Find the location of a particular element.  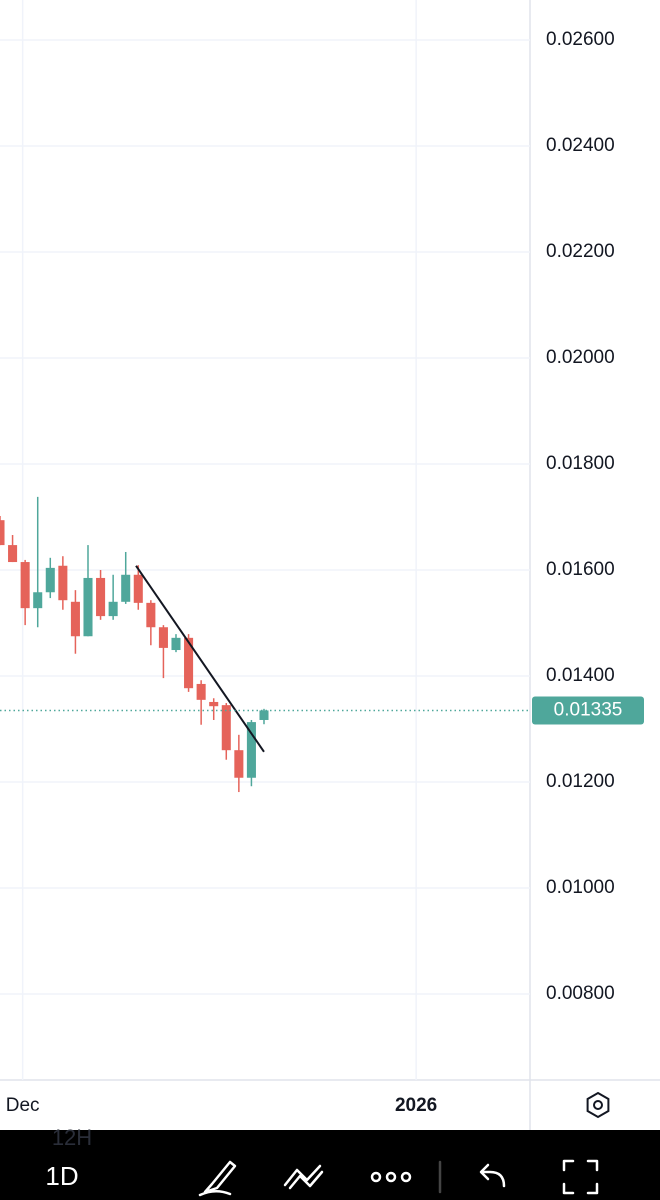

price-label: 0.01335 is located at coordinates (588, 709).